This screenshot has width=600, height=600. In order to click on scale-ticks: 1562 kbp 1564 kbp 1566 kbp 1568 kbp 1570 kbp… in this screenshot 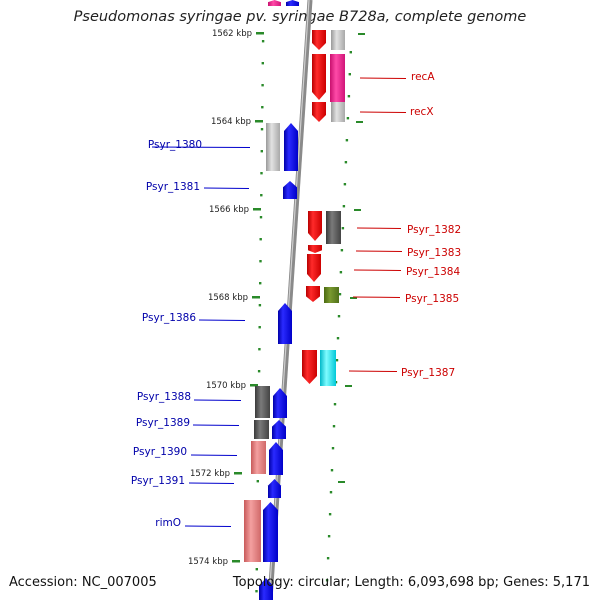, I will do `click(226, 298)`.